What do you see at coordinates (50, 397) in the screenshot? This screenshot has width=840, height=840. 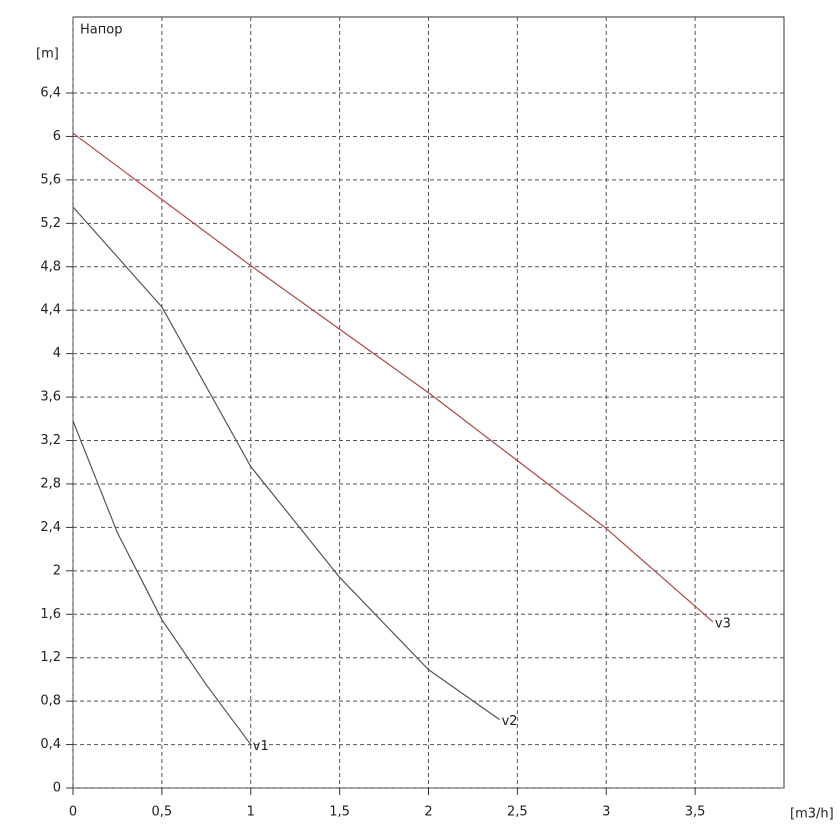 I see `y-tick-label: 3,6` at bounding box center [50, 397].